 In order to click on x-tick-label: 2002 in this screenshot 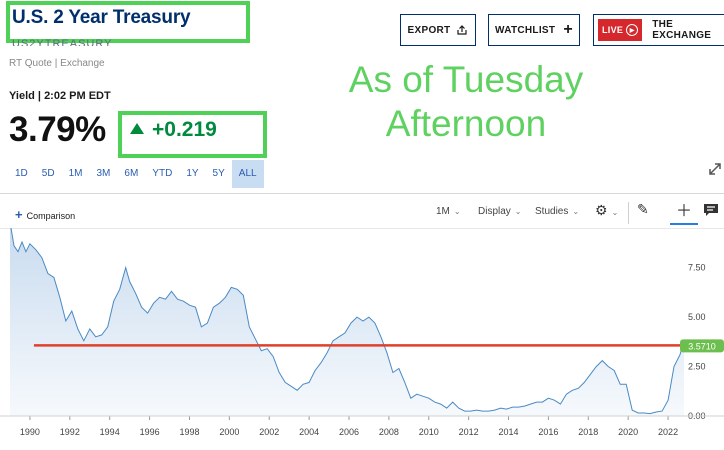, I will do `click(269, 432)`.